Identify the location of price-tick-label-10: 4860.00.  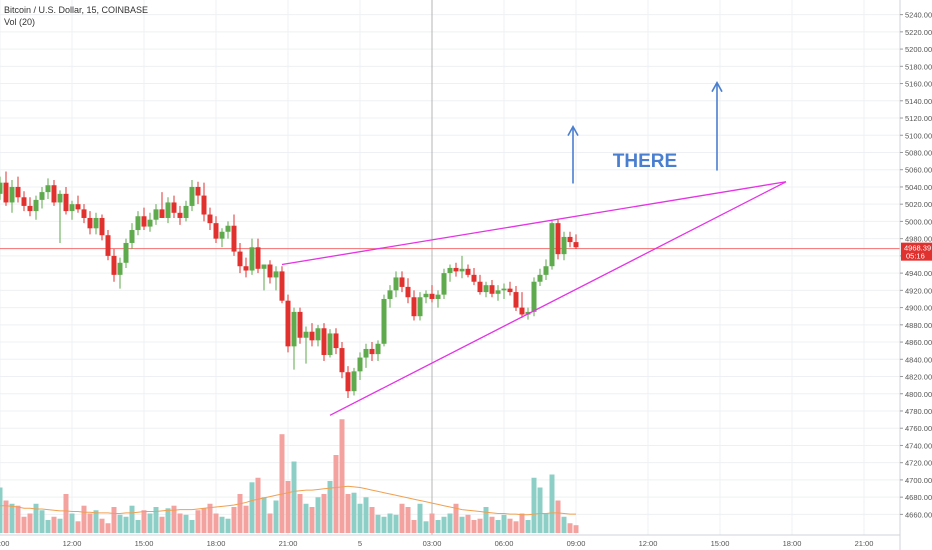
(918, 342).